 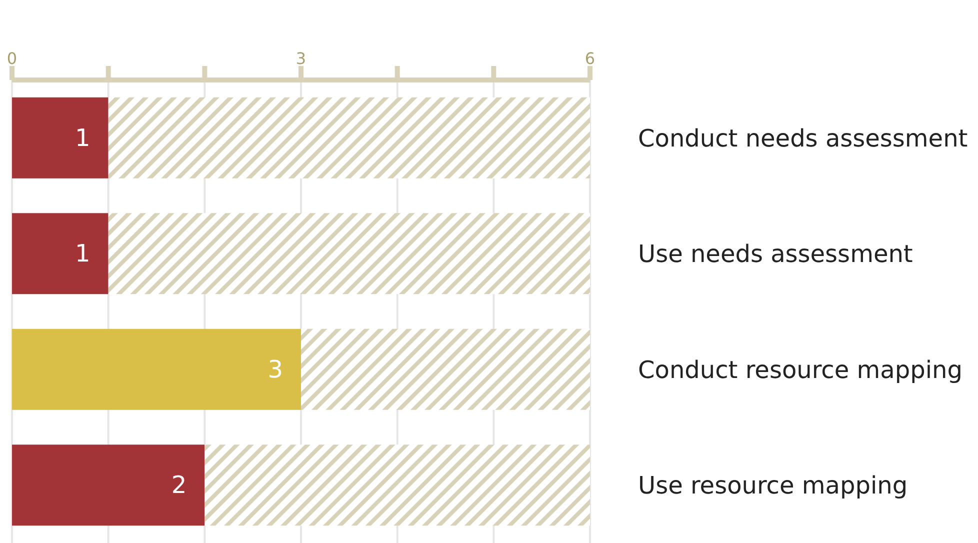 What do you see at coordinates (803, 138) in the screenshot?
I see `y-tick-label: Conduct needs assessment` at bounding box center [803, 138].